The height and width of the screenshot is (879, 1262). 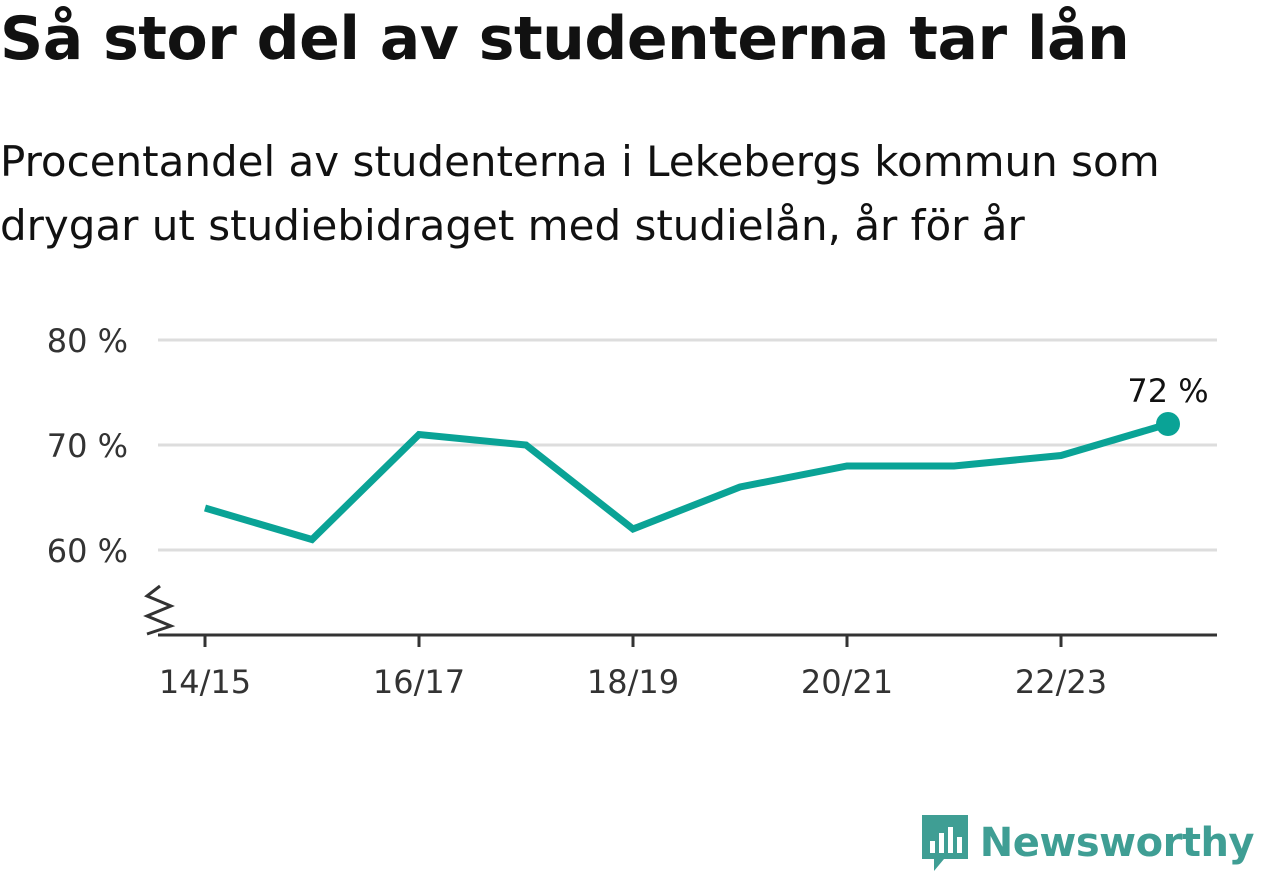 What do you see at coordinates (847, 682) in the screenshot?
I see `x-tick-label: 20/21` at bounding box center [847, 682].